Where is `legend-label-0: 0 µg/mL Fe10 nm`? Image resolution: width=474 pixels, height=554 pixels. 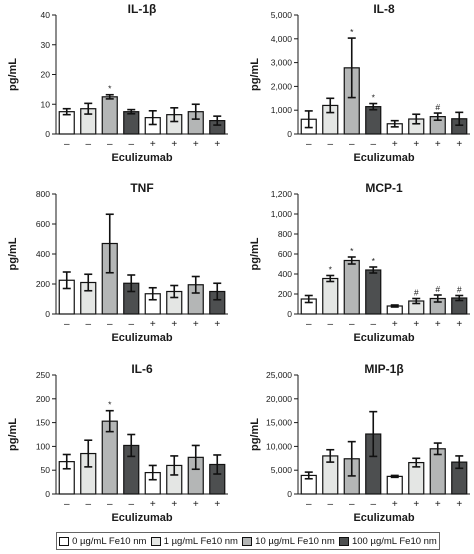
legend-label-0: 0 µg/mL Fe10 nm is located at coordinates (109, 541).